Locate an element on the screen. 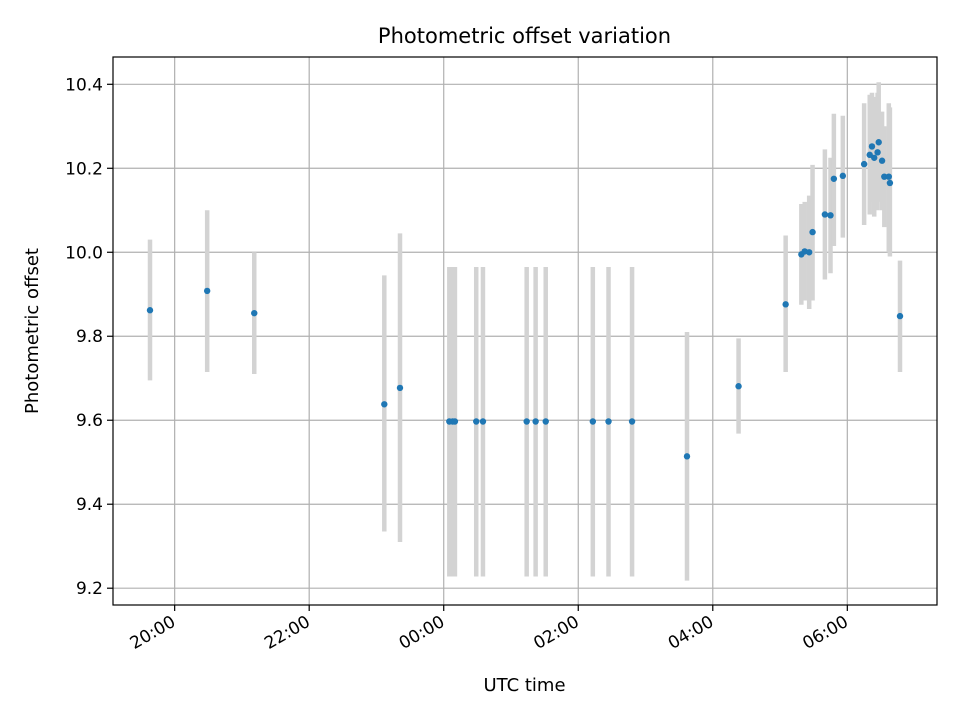 The width and height of the screenshot is (960, 720). y-tick-label: 9.6 is located at coordinates (89, 421).